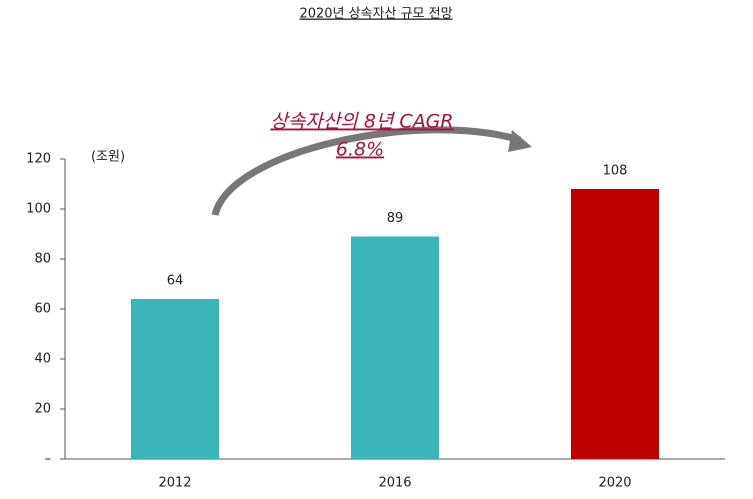 This screenshot has width=753, height=499. Describe the element at coordinates (42, 359) in the screenshot. I see `y-tick-label: 40` at that location.